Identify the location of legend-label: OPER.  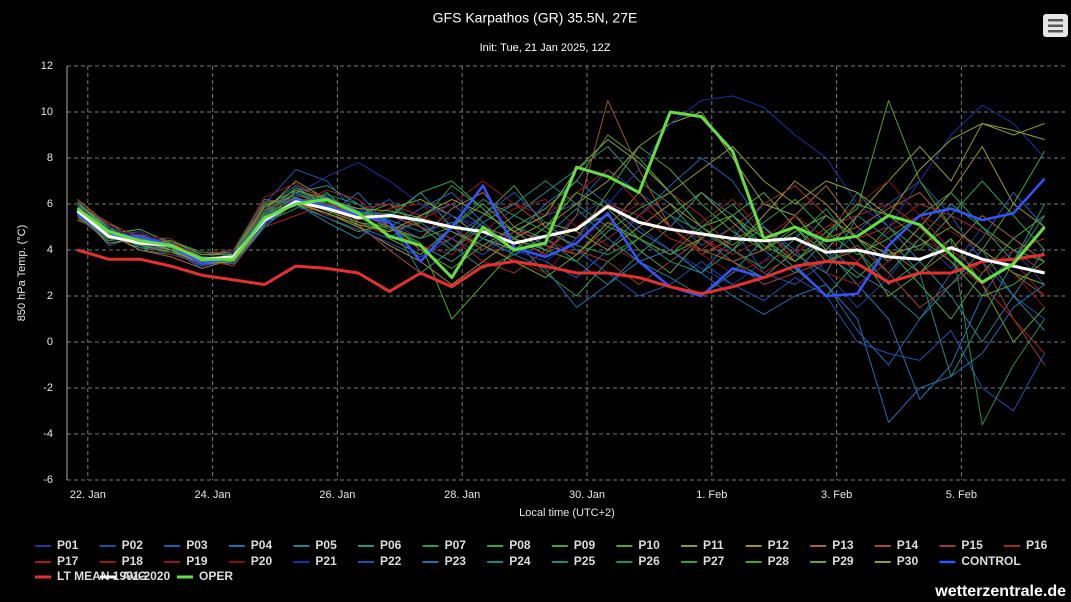
(216, 576).